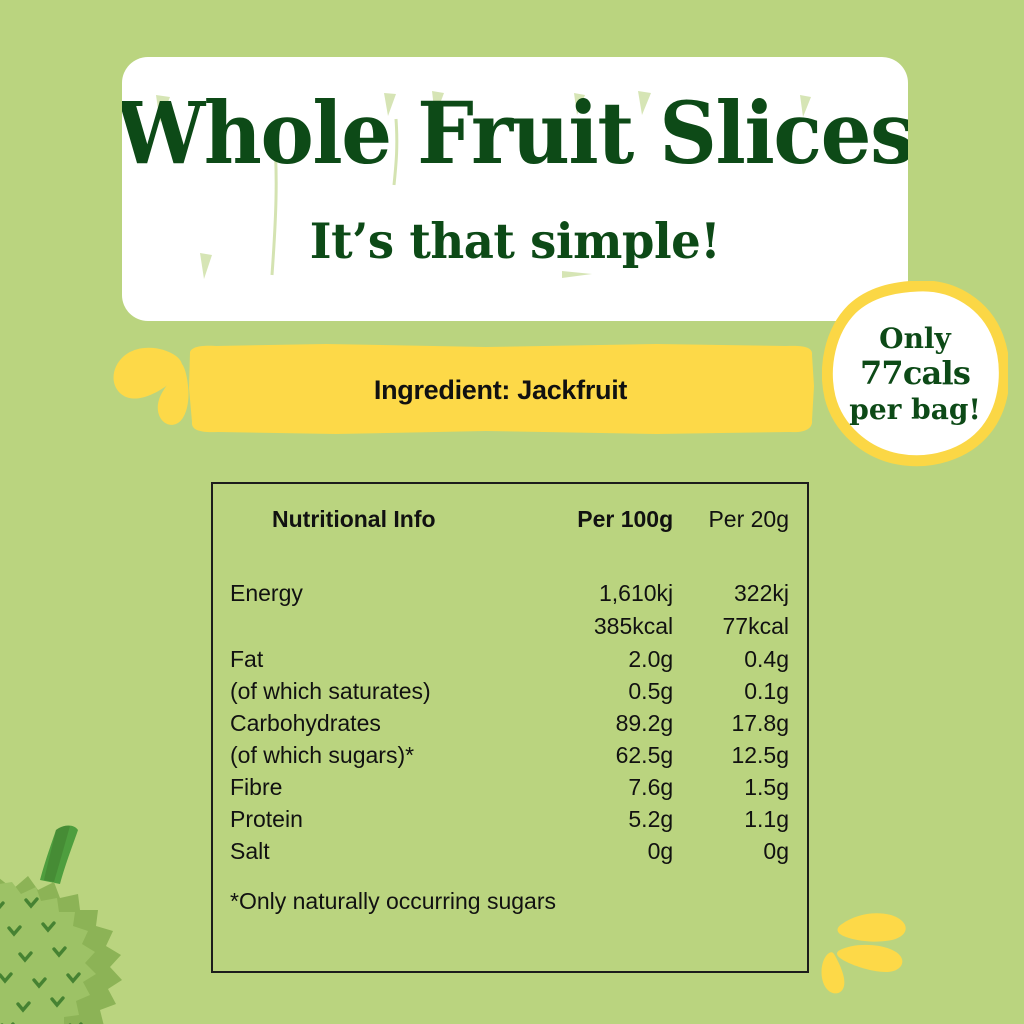 This screenshot has width=1024, height=1024. I want to click on calorie-badge: Only 77cals per bag!, so click(915, 374).